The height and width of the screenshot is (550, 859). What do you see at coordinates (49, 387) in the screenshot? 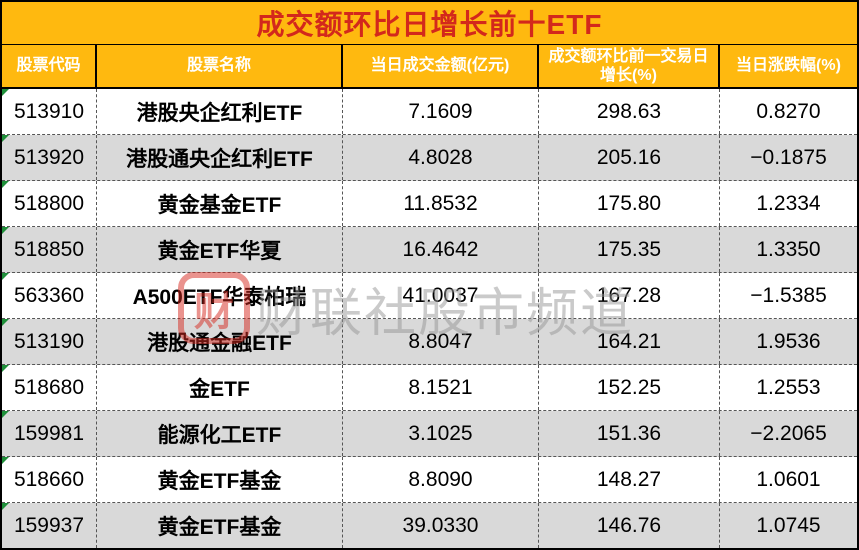
I see `cell-stock-code: 518680` at bounding box center [49, 387].